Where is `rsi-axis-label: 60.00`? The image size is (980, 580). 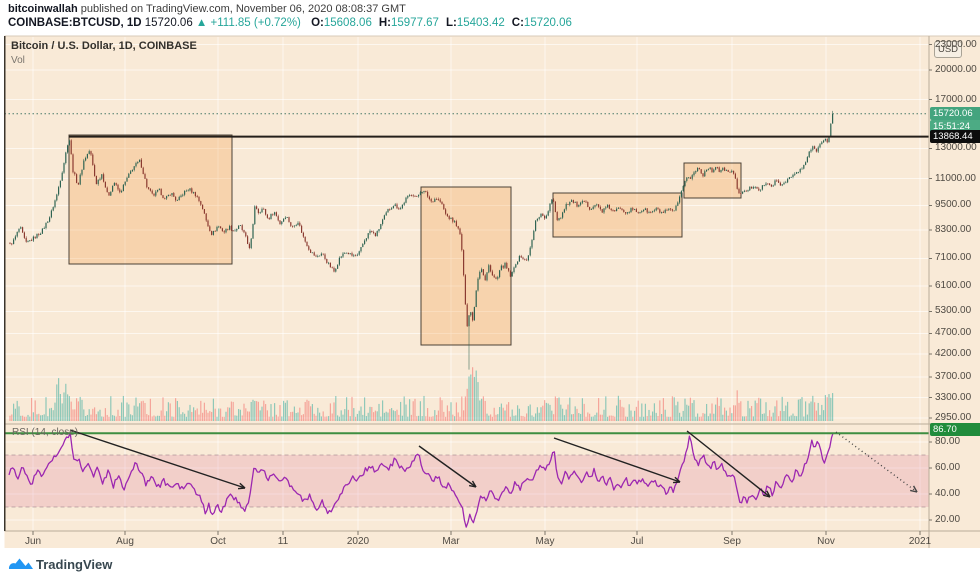 rsi-axis-label: 60.00 is located at coordinates (948, 467).